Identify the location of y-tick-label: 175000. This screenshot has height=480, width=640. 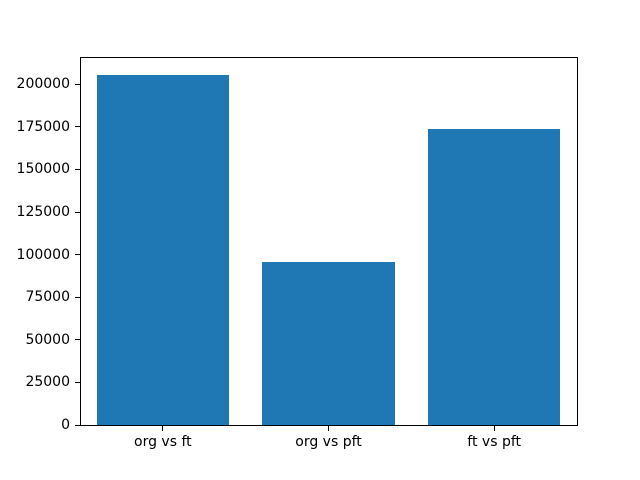
(43, 126).